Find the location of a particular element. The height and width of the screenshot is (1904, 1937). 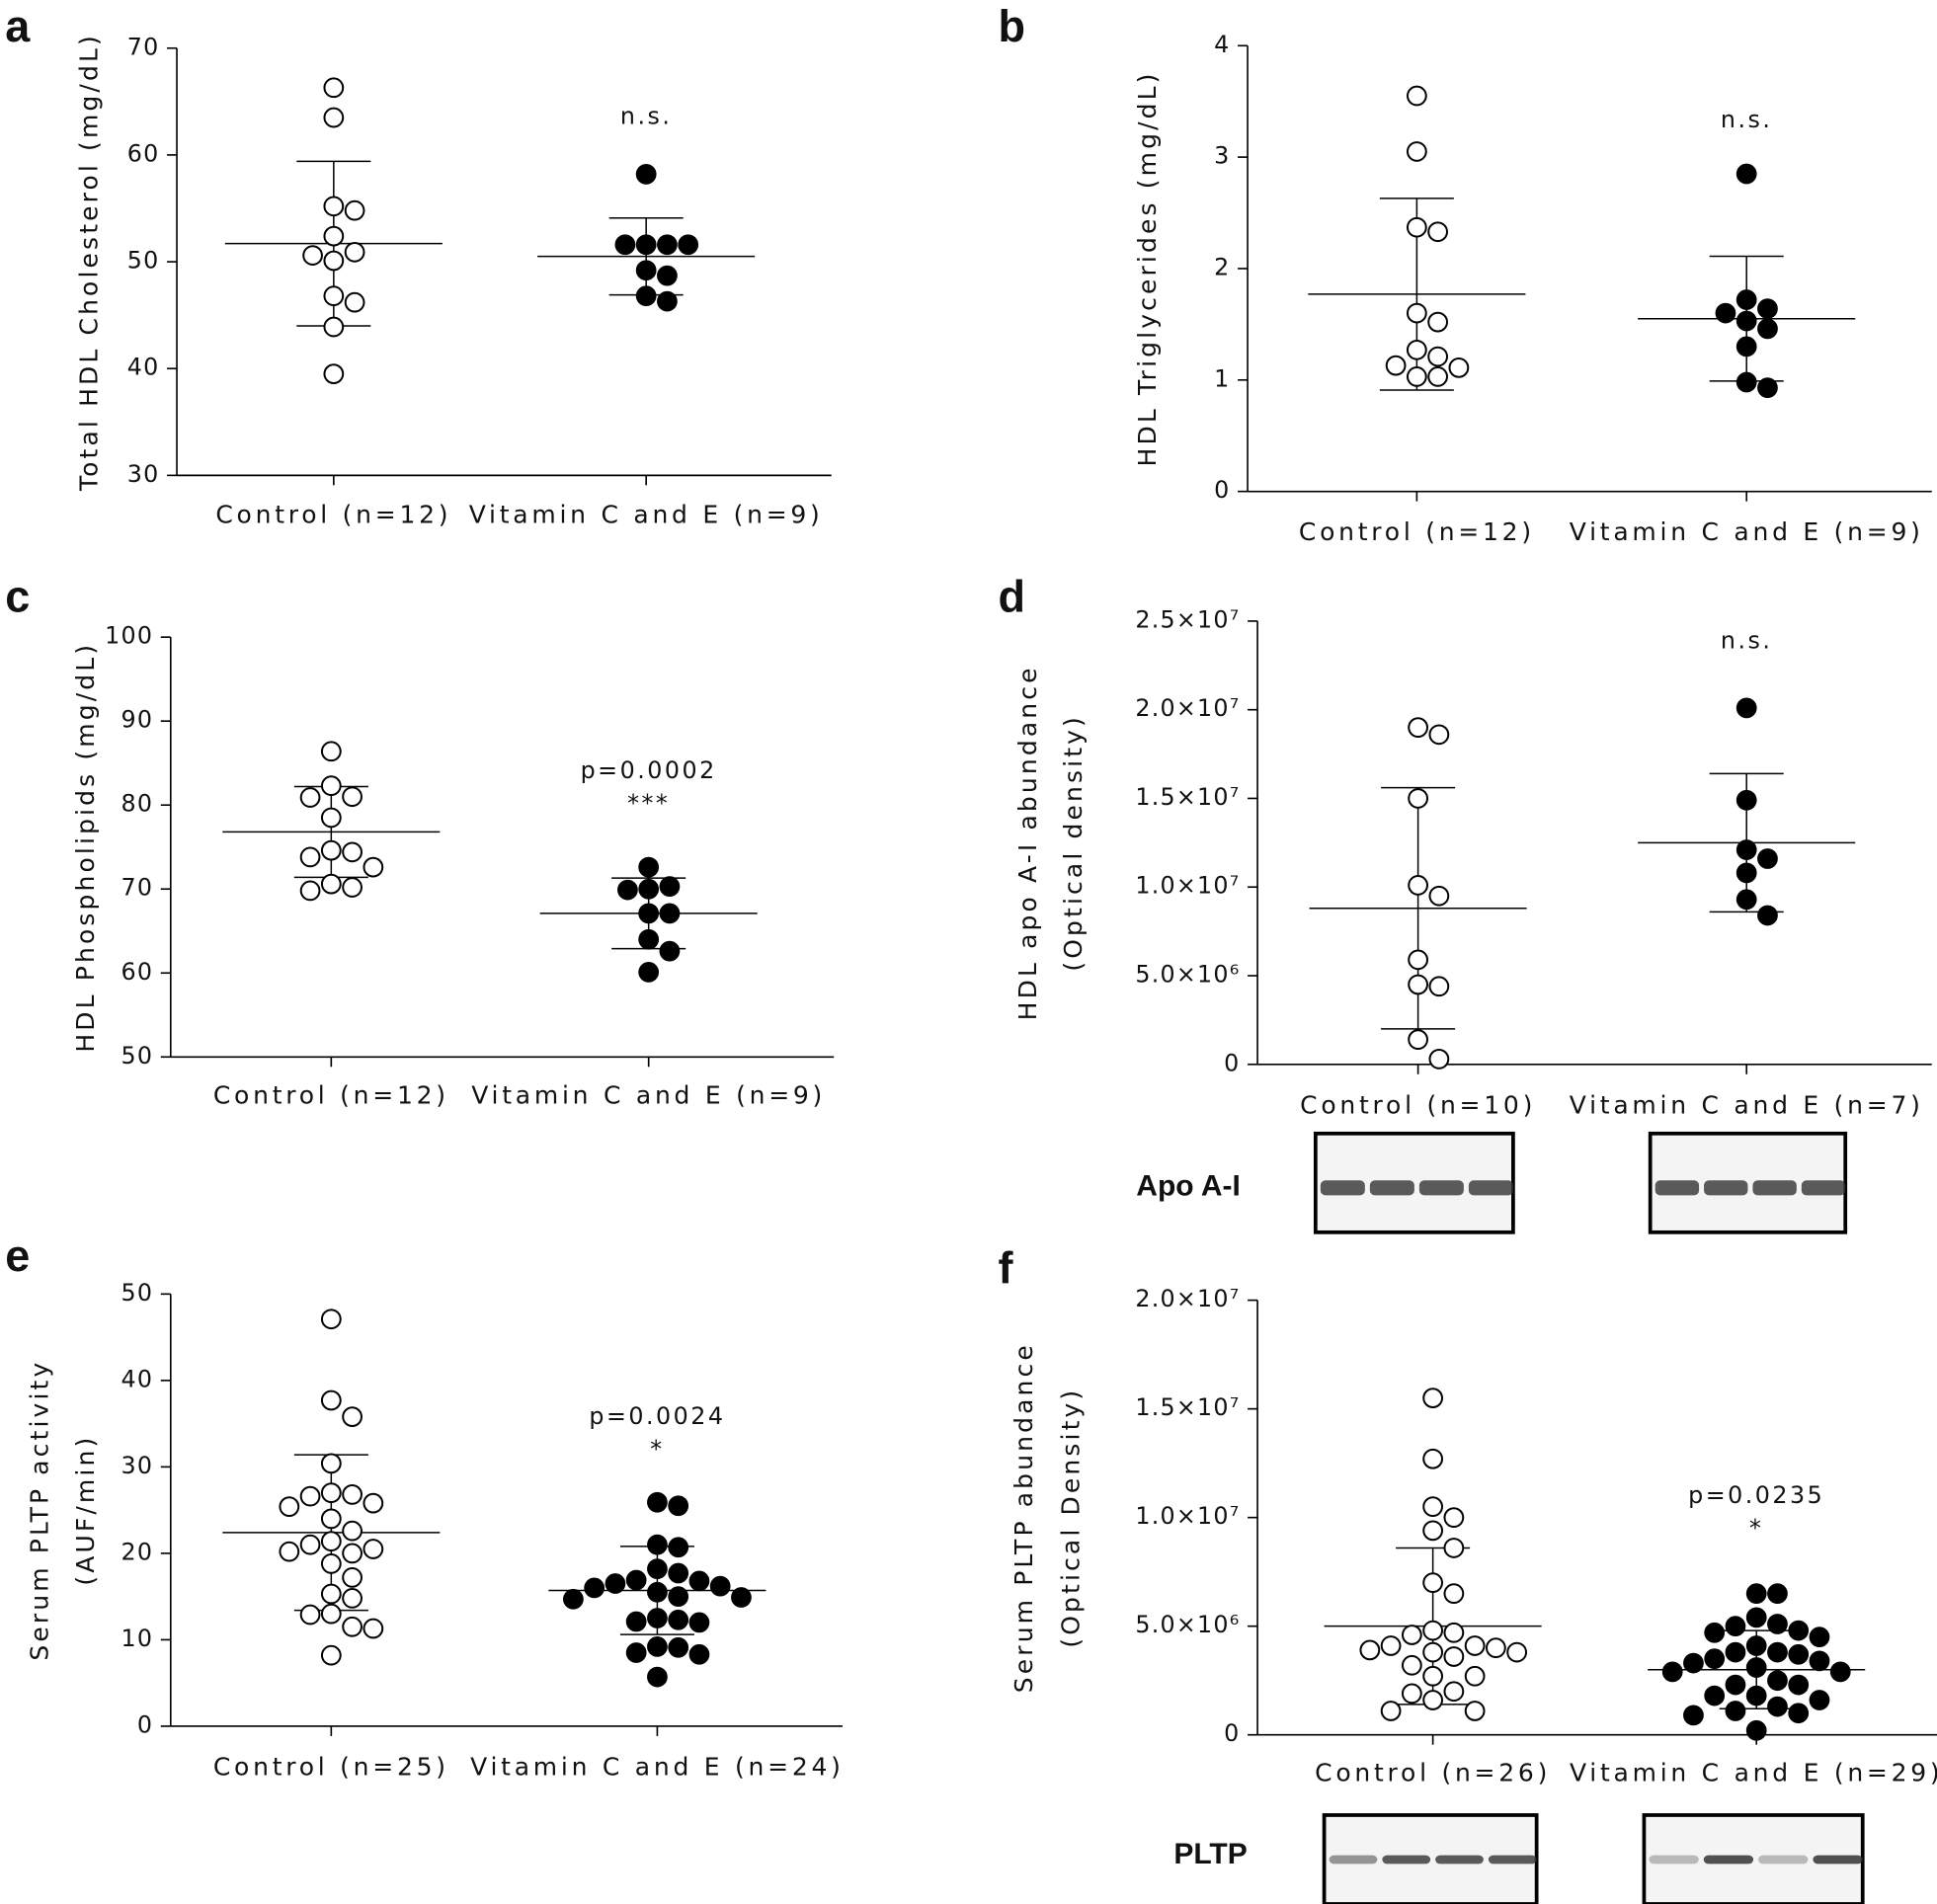

y-tick-label: 1.0×10⁷ is located at coordinates (1187, 886).